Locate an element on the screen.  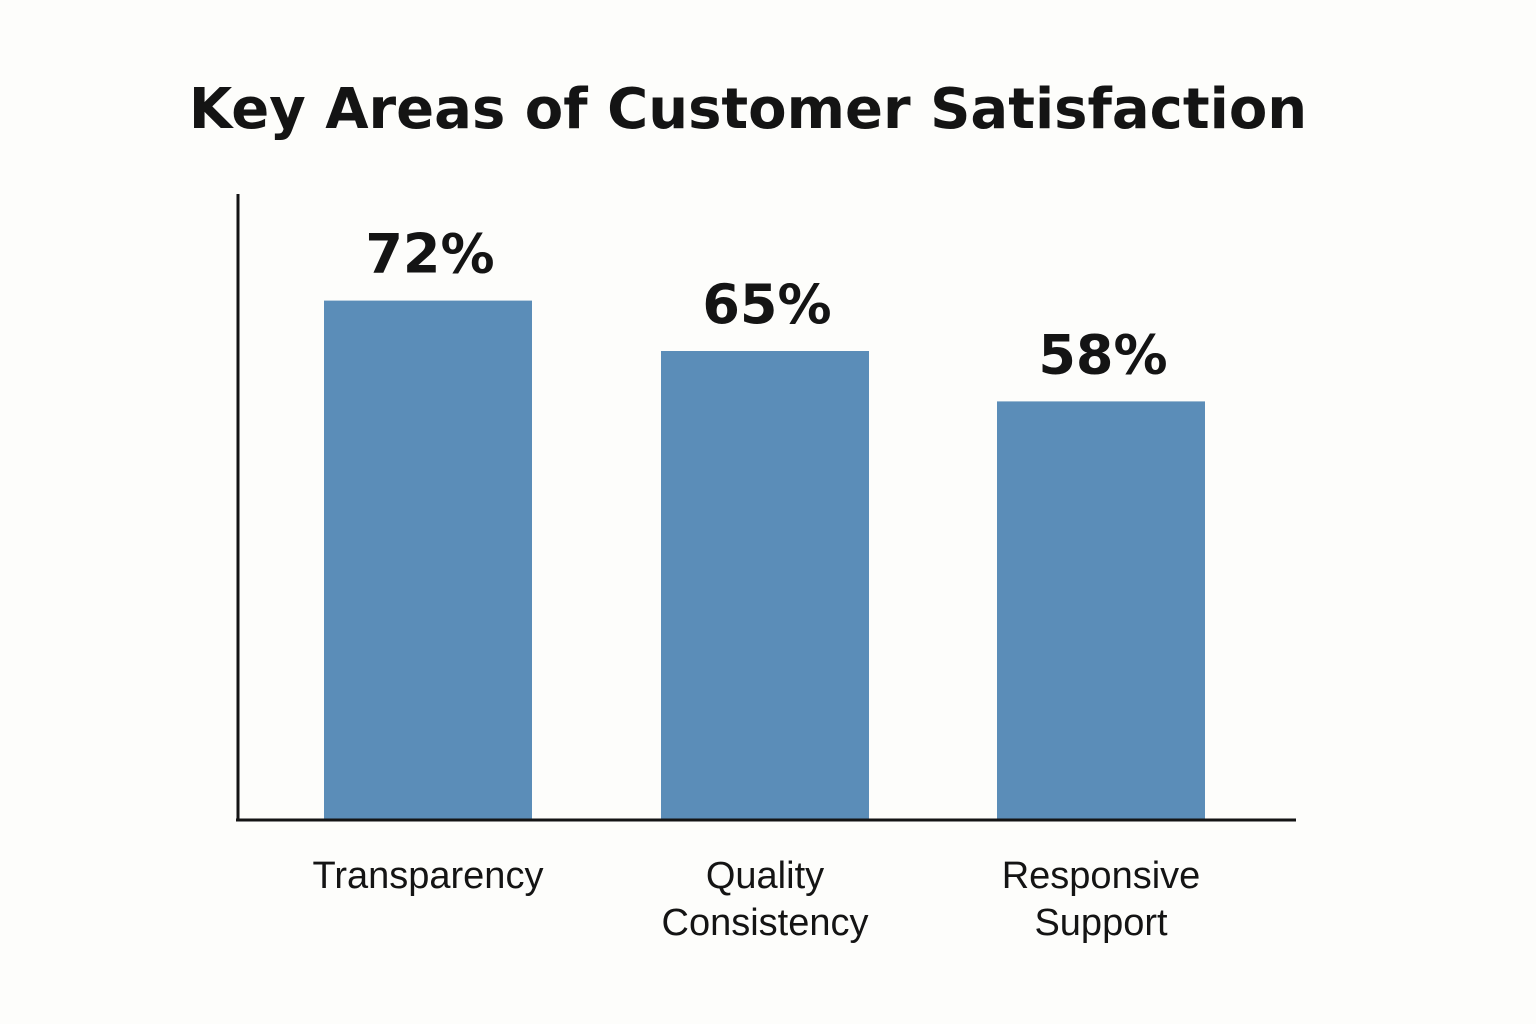
bar-quality-consistency is located at coordinates (765, 585).